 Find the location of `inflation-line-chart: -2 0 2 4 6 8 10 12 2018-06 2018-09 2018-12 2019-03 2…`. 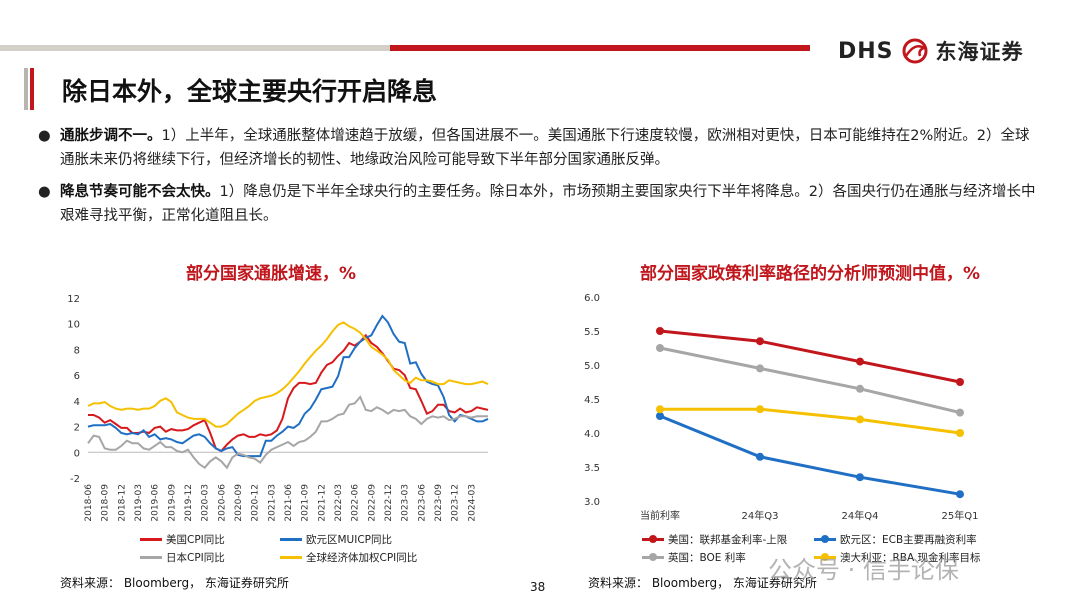

inflation-line-chart: -2 0 2 4 6 8 10 12 2018-06 2018-09 2018-12 2019-03 2… is located at coordinates (278, 408).